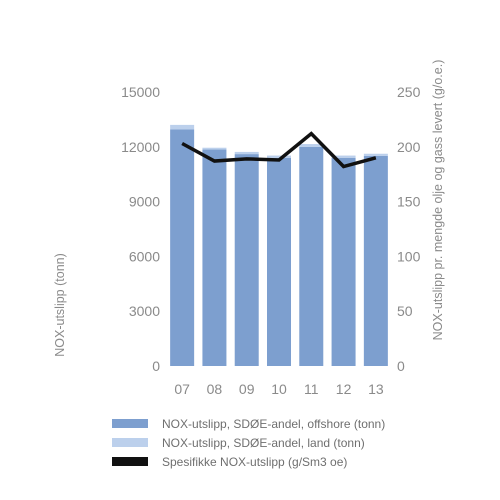  Describe the element at coordinates (130, 461) in the screenshot. I see `legend-swatch-specific` at that location.